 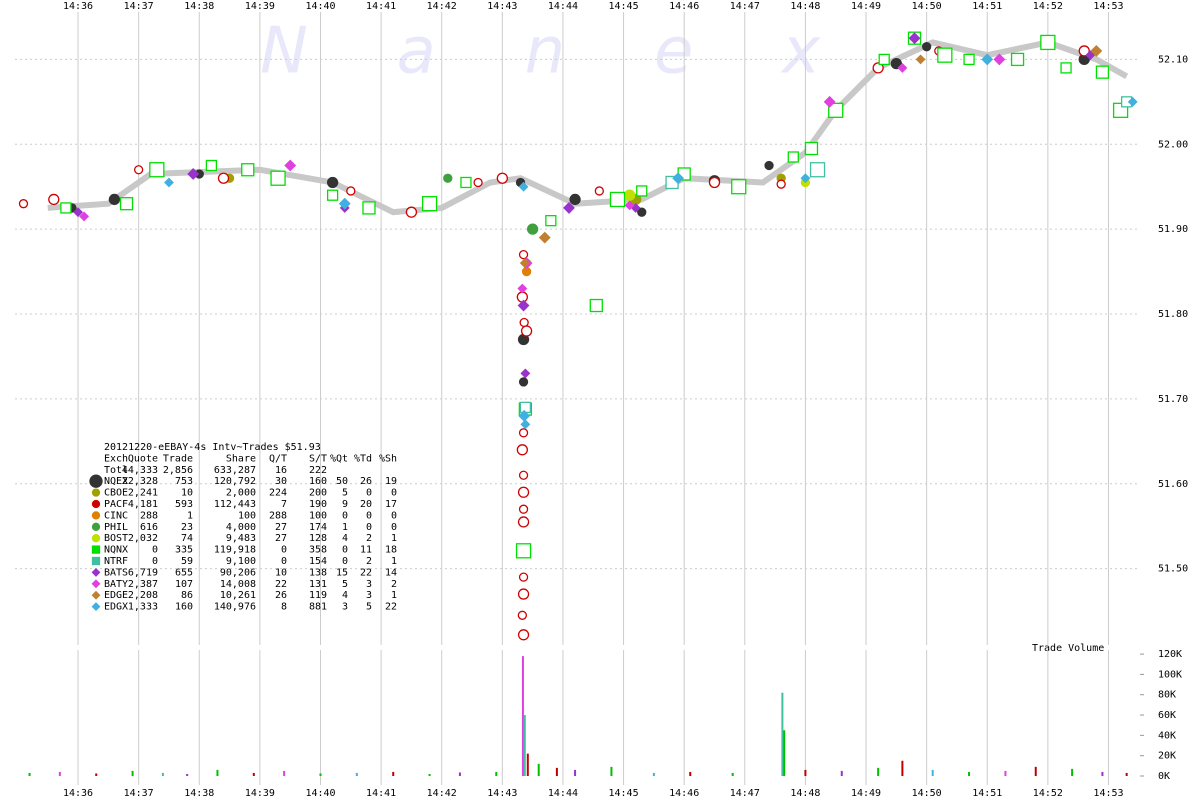 I want to click on legend-stat: 2,032, so click(x=143, y=538).